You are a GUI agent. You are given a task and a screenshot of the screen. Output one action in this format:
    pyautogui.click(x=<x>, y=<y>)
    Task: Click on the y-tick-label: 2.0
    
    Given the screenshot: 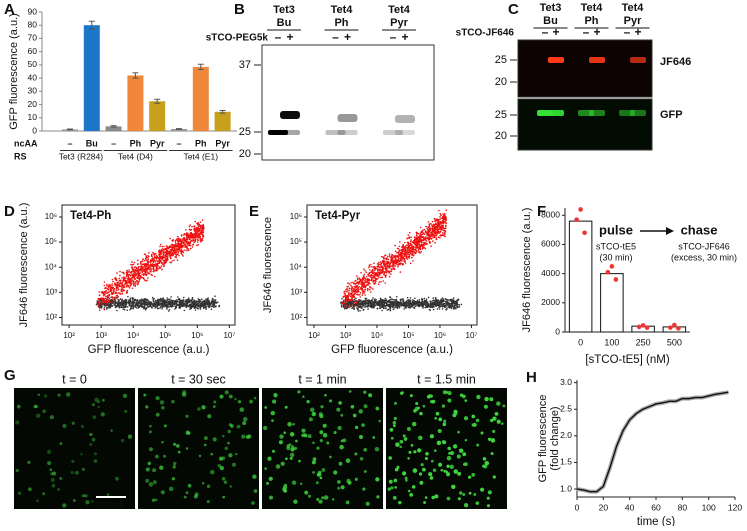 What is the action you would take?
    pyautogui.click(x=566, y=435)
    